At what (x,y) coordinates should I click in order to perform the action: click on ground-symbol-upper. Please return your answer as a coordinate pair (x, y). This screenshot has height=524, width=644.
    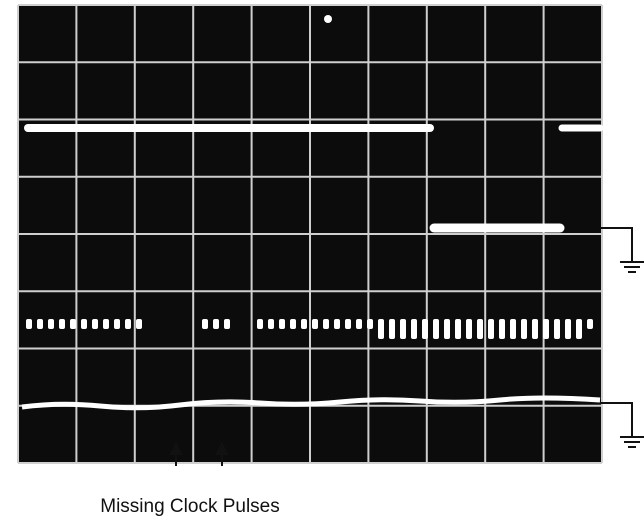
    Looking at the image, I should click on (622, 250).